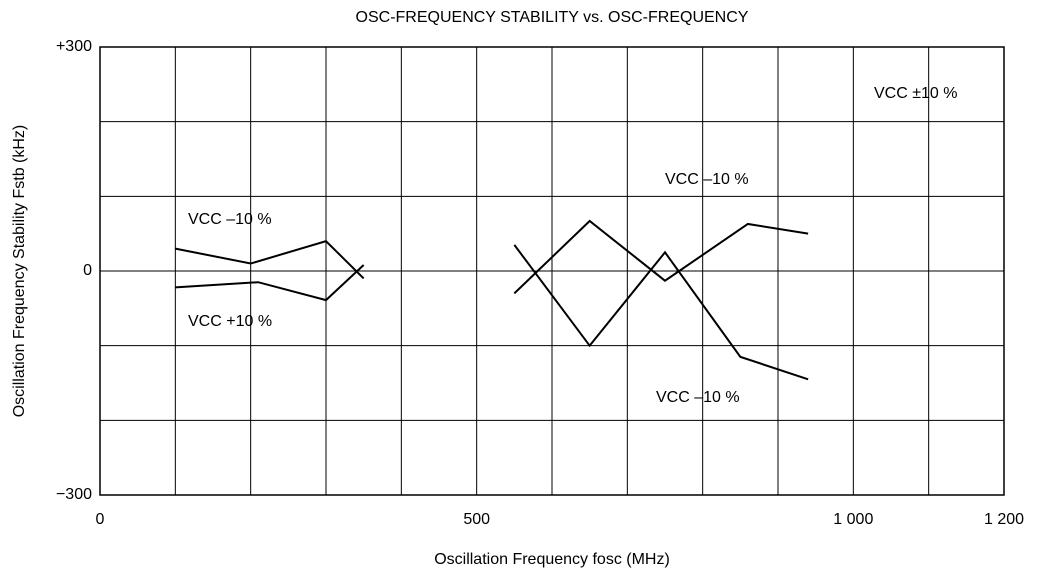 This screenshot has height=584, width=1037. What do you see at coordinates (476, 519) in the screenshot?
I see `x-tick-label: 500` at bounding box center [476, 519].